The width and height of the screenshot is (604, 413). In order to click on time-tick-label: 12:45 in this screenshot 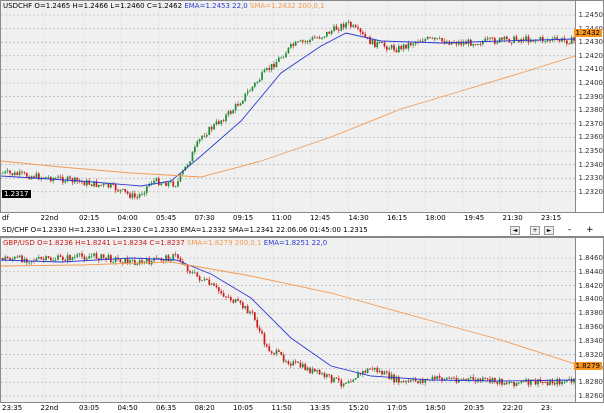, I will do `click(320, 218)`.